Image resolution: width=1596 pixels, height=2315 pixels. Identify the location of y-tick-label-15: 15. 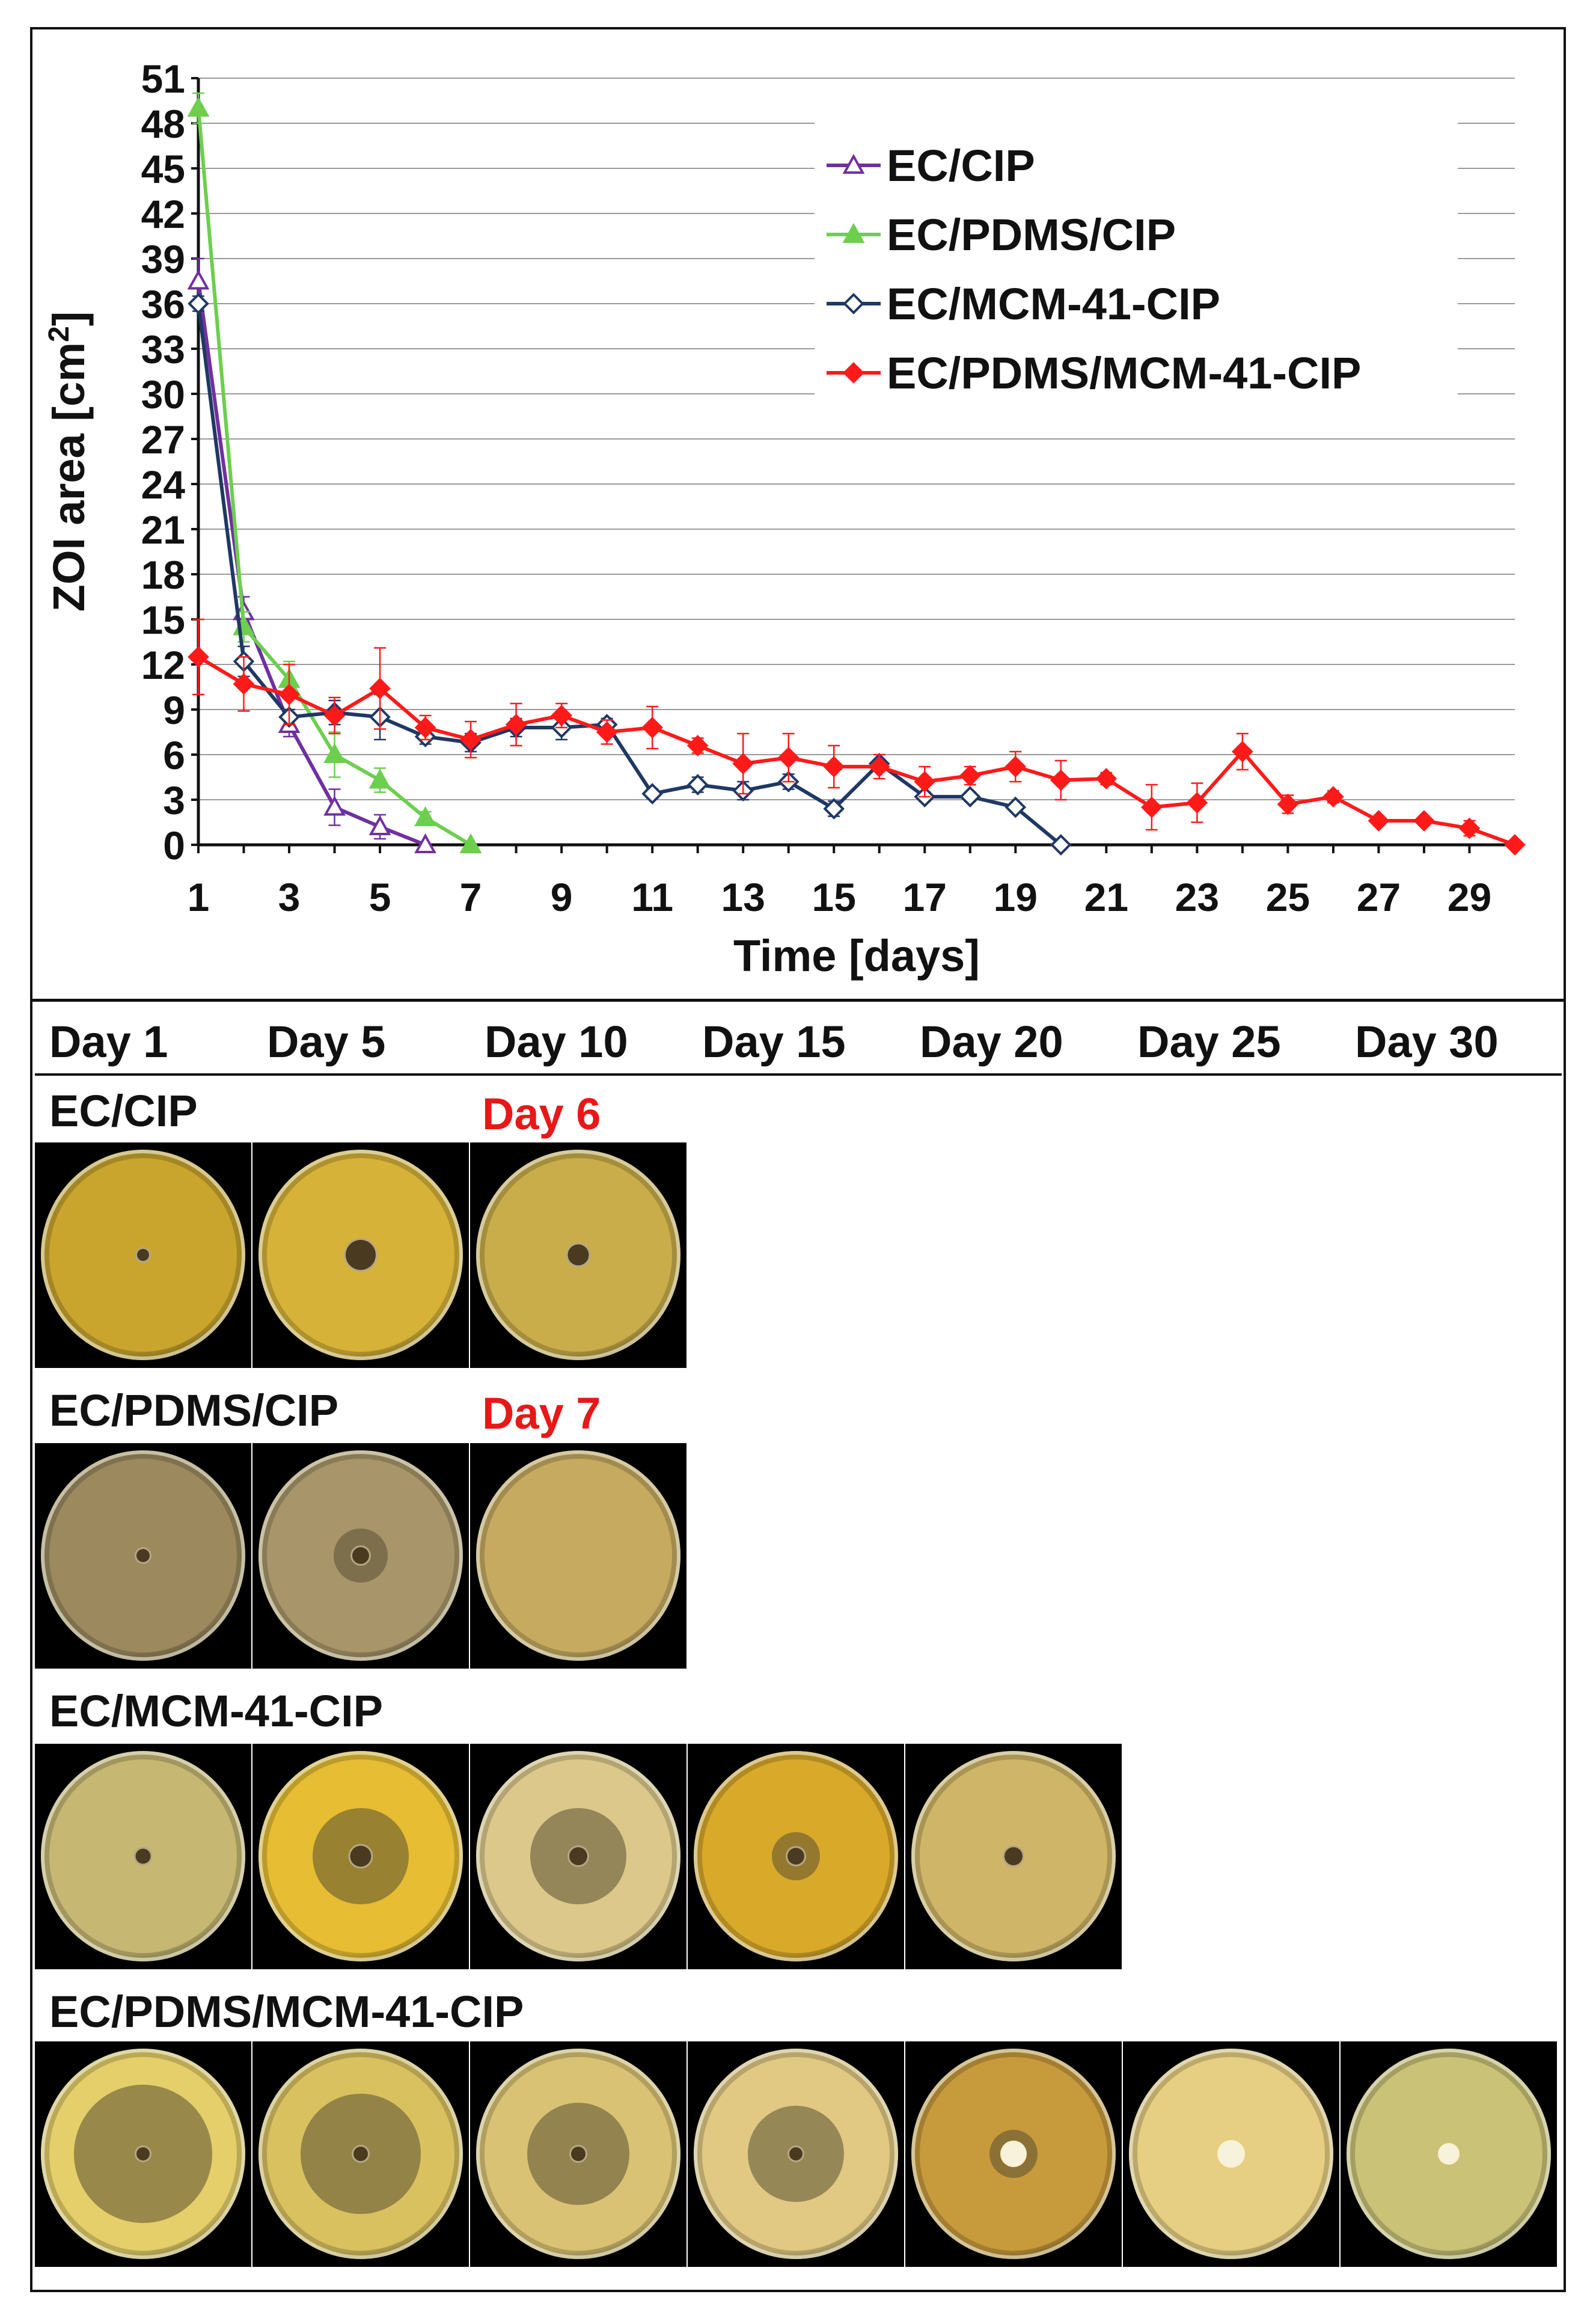
(163, 620).